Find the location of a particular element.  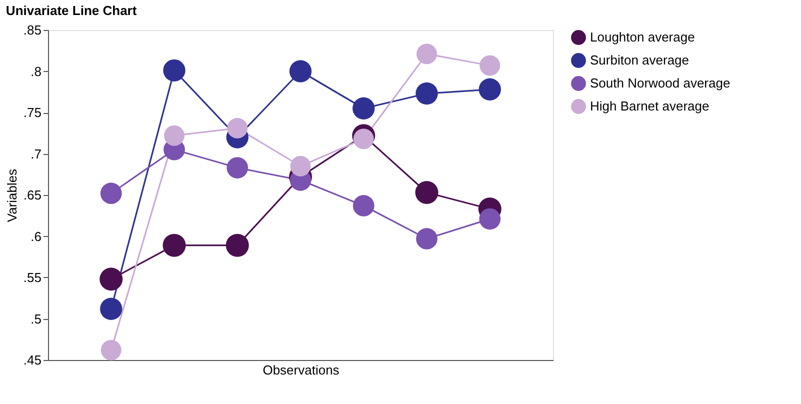

legend-label: High Barnet average is located at coordinates (650, 106).